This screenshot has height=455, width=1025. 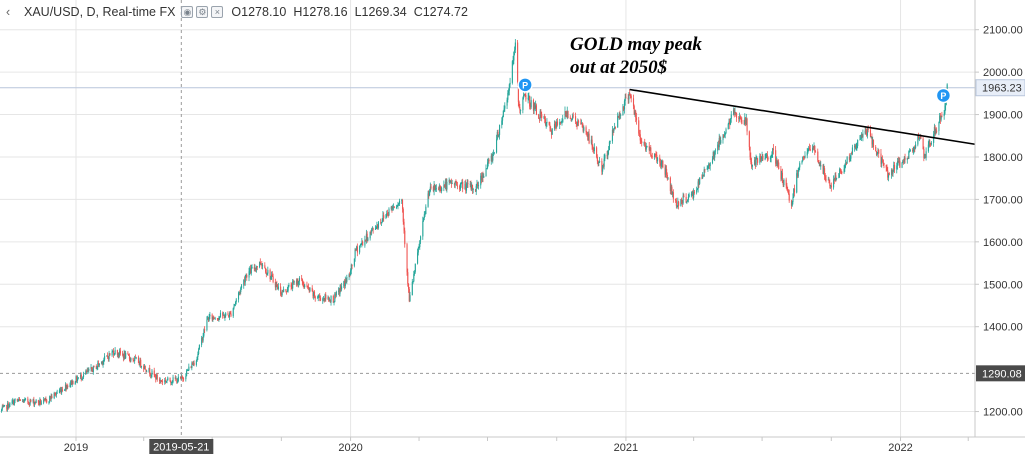 What do you see at coordinates (217, 12) in the screenshot?
I see `close-icon: ×` at bounding box center [217, 12].